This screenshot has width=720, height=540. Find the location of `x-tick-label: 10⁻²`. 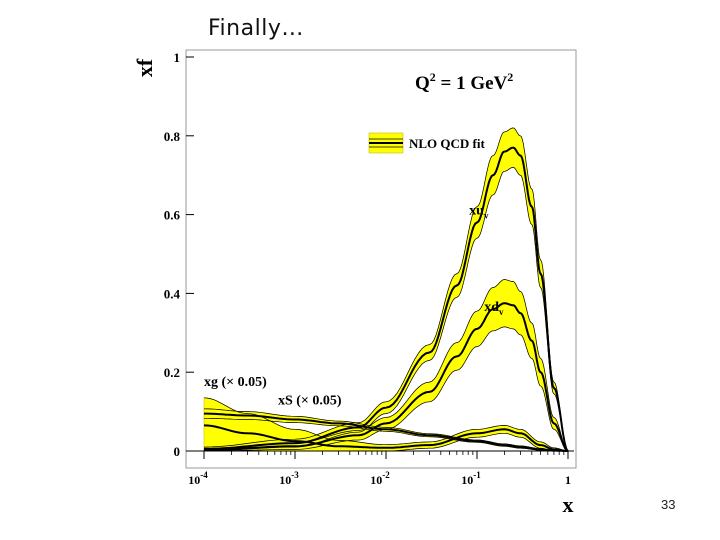

x-tick-label: 10⁻² is located at coordinates (380, 478).